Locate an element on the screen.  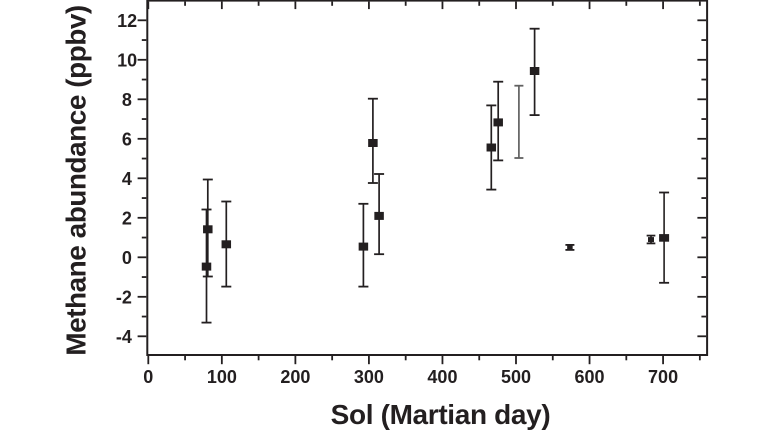
svg-text: 6 is located at coordinates (127, 139).